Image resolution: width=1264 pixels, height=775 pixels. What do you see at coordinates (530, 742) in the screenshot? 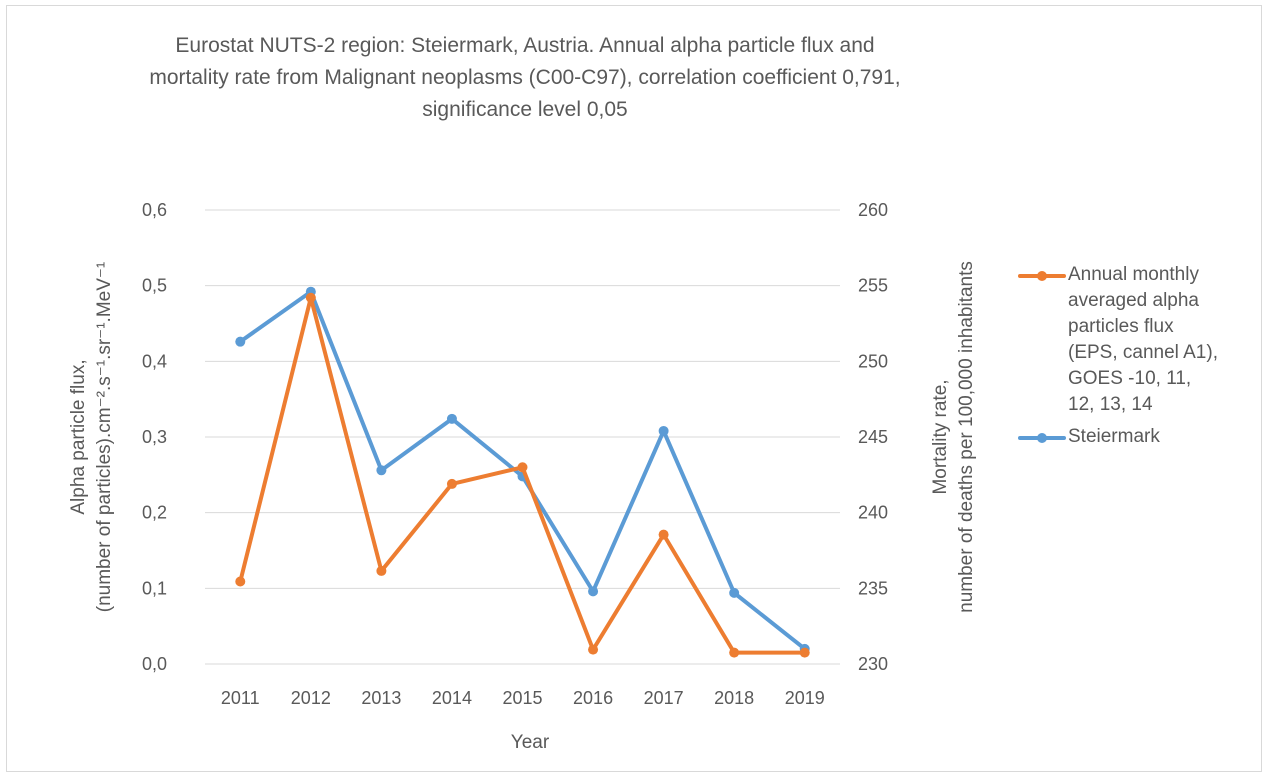
I see `x-axis-title: Year` at bounding box center [530, 742].